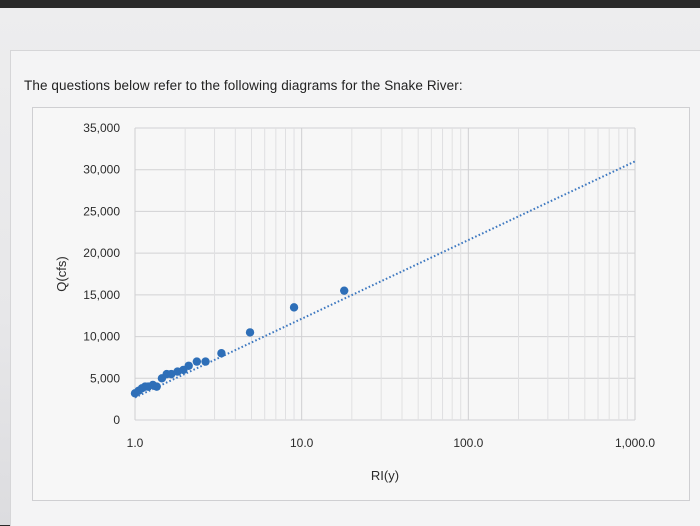  Describe the element at coordinates (101, 295) in the screenshot. I see `y-tick-label-3: 15,000` at that location.